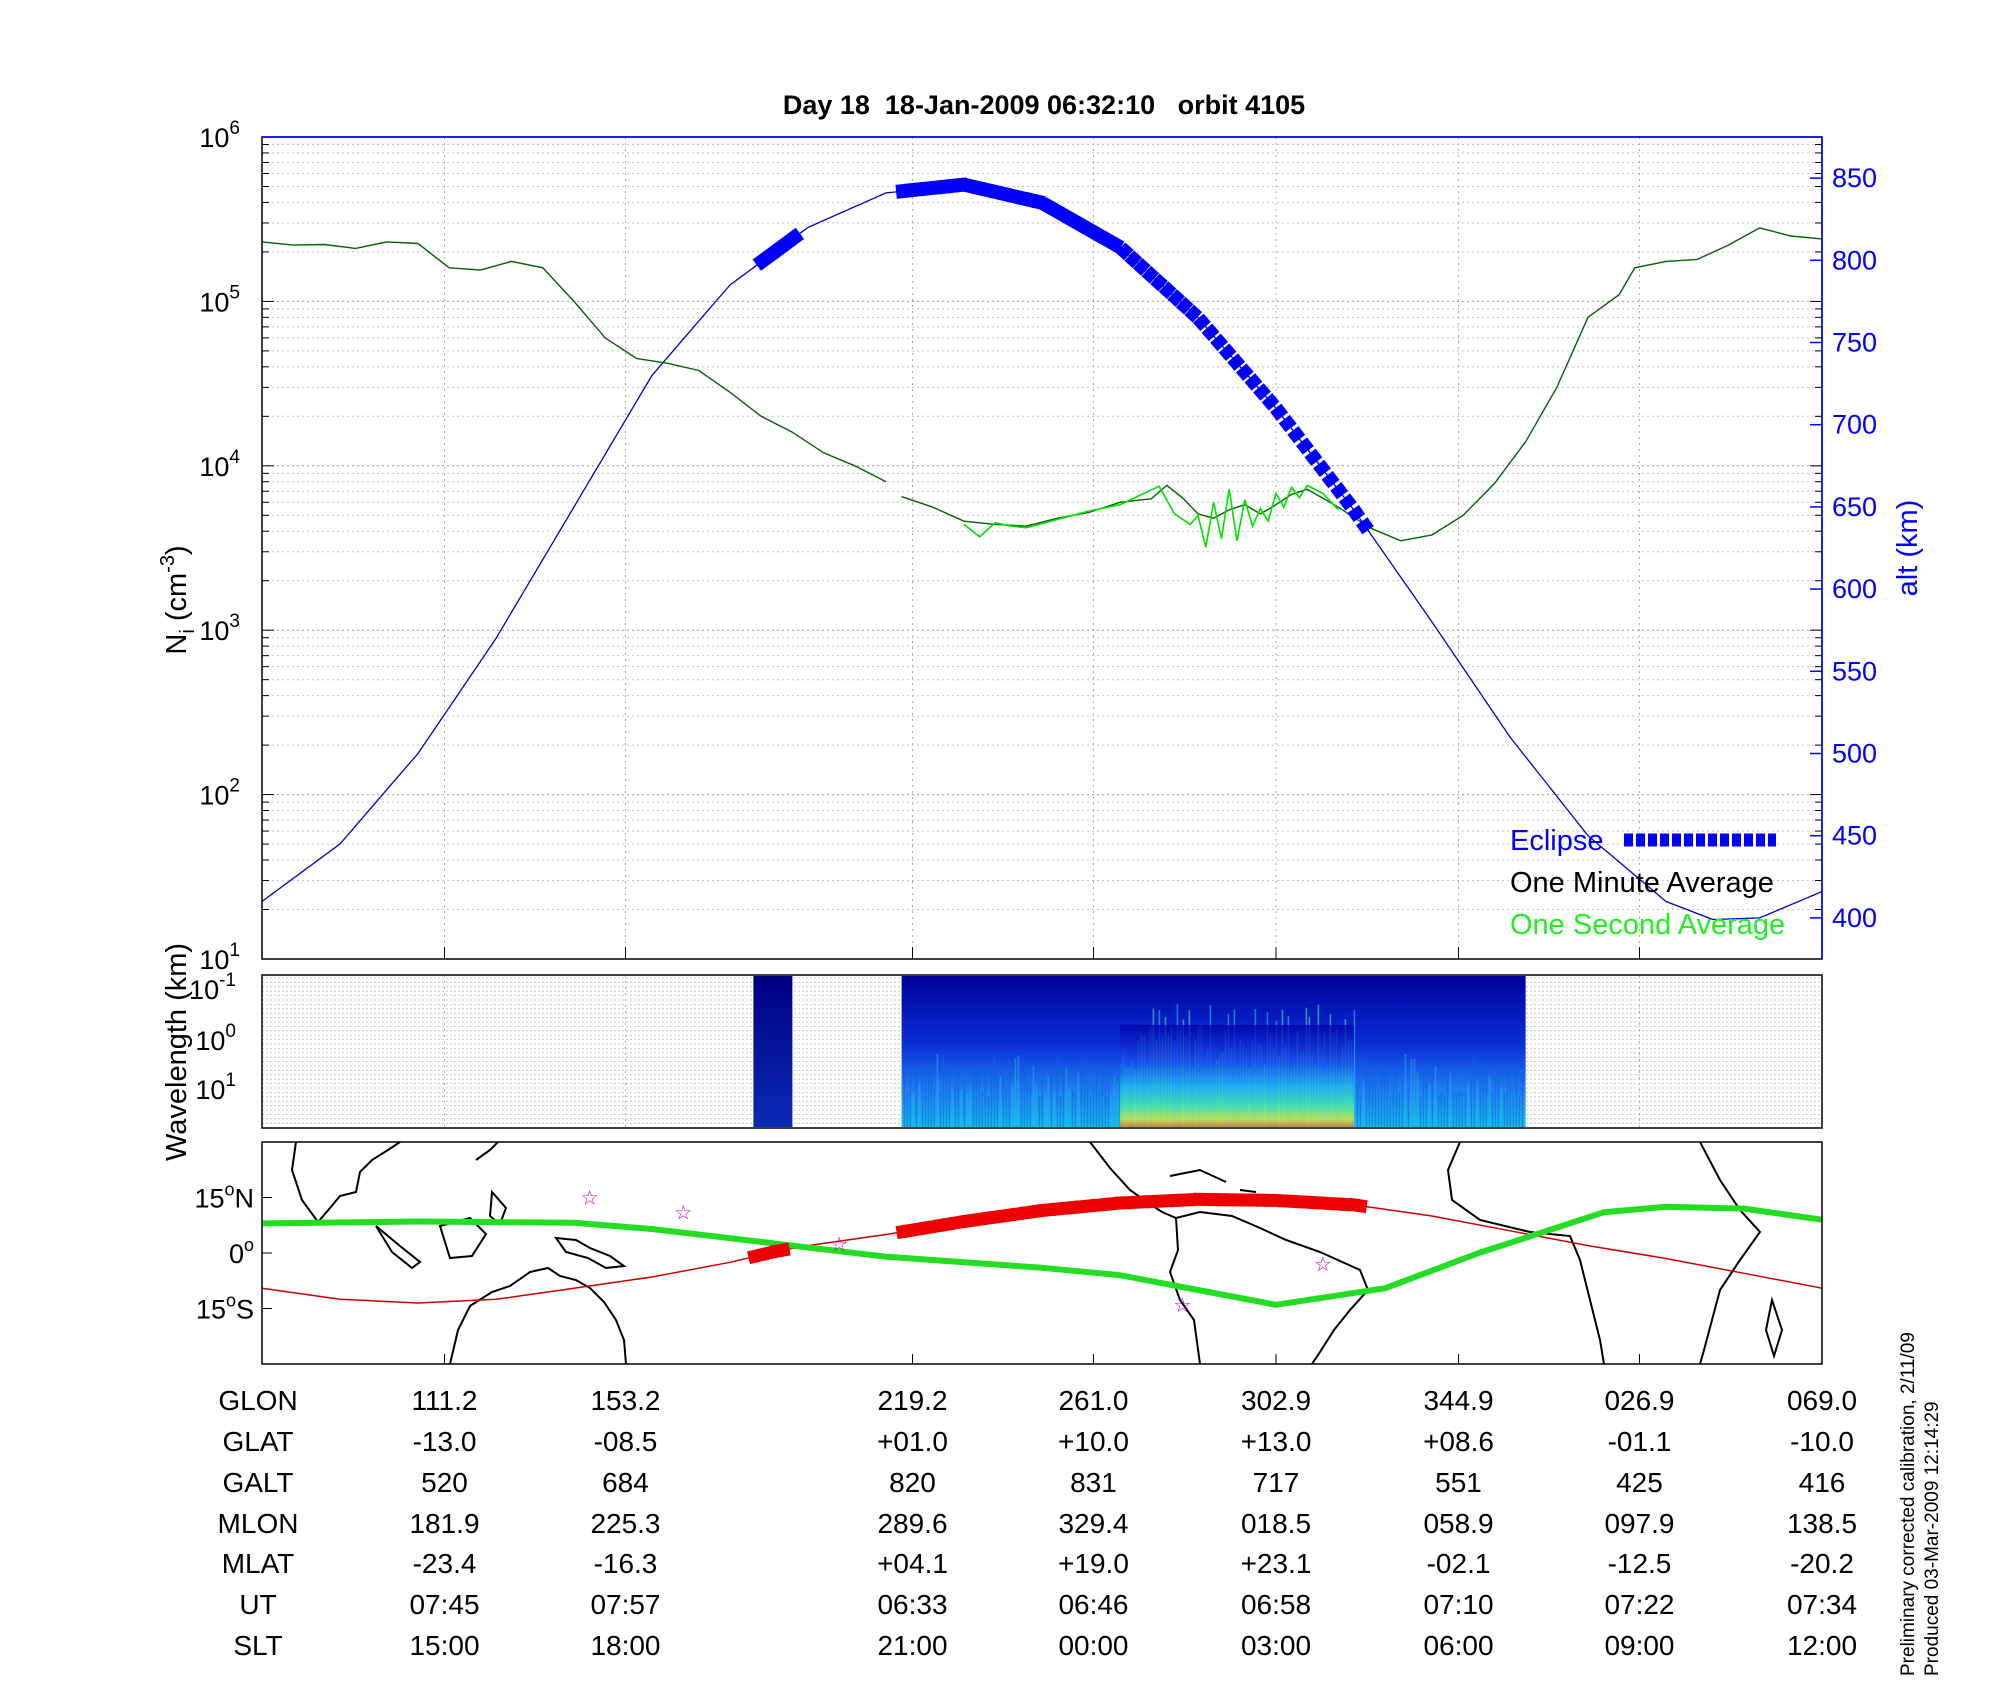 Image resolution: width=2000 pixels, height=1700 pixels. What do you see at coordinates (1822, 1482) in the screenshot?
I see `table-cell: 416` at bounding box center [1822, 1482].